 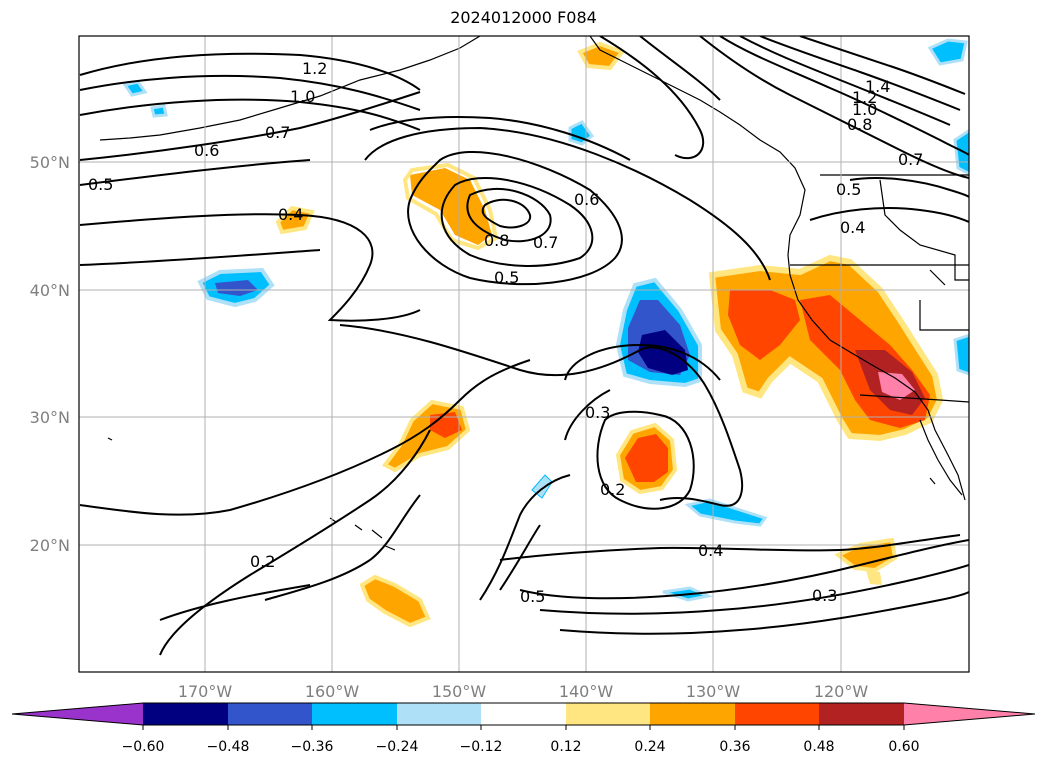 What do you see at coordinates (649, 747) in the screenshot?
I see `colorbar-tick-label: 0.24` at bounding box center [649, 747].